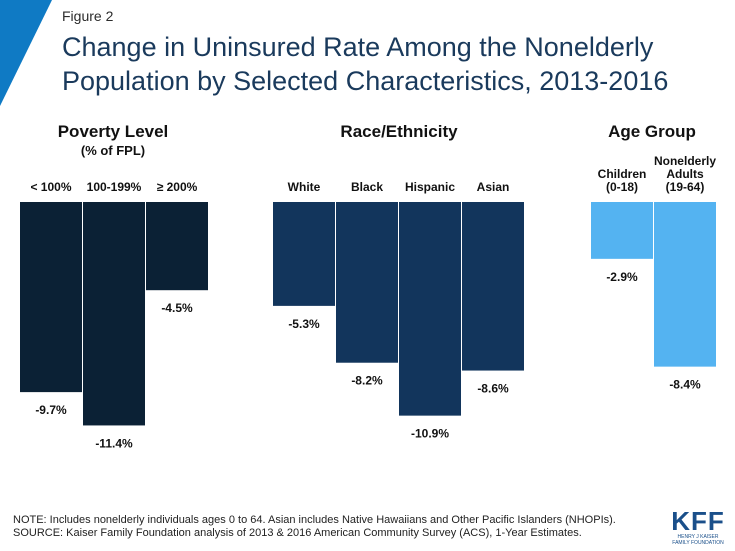  I want to click on value-label: -8.2%, so click(367, 381).